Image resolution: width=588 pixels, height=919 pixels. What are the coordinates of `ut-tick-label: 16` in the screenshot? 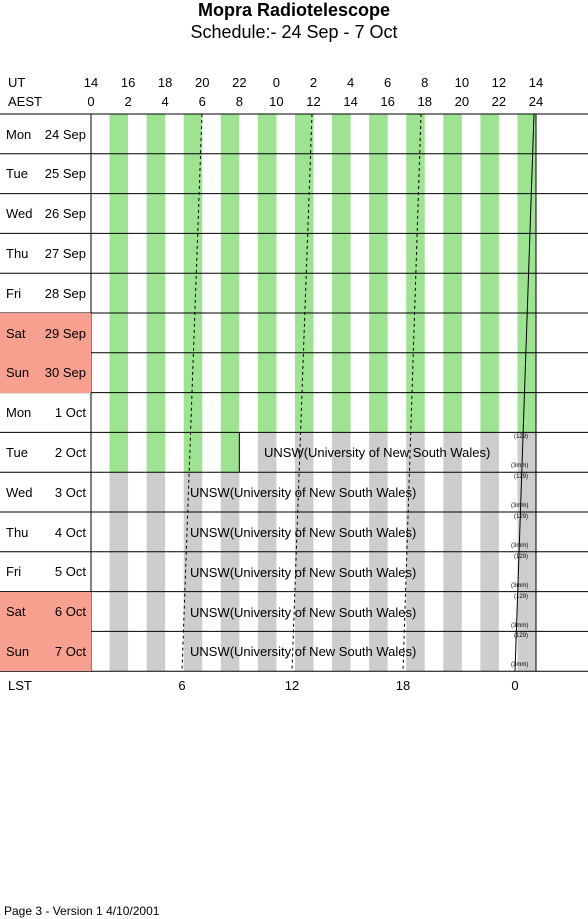 It's located at (128, 82).